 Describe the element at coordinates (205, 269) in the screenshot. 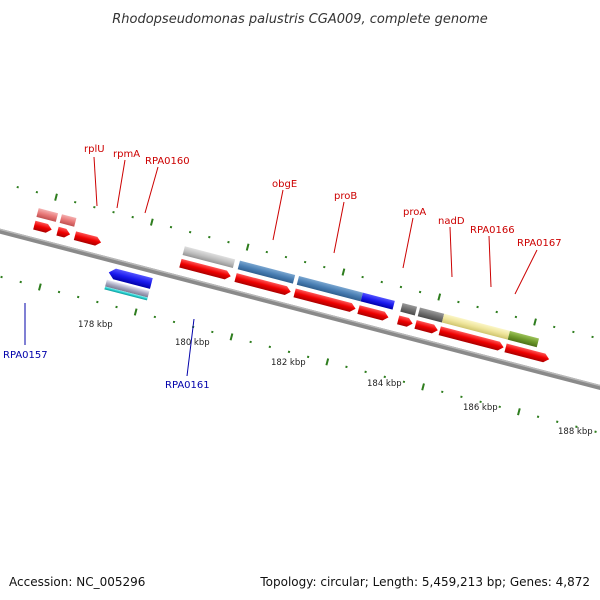

I see `cds-arrow-obgE` at that location.